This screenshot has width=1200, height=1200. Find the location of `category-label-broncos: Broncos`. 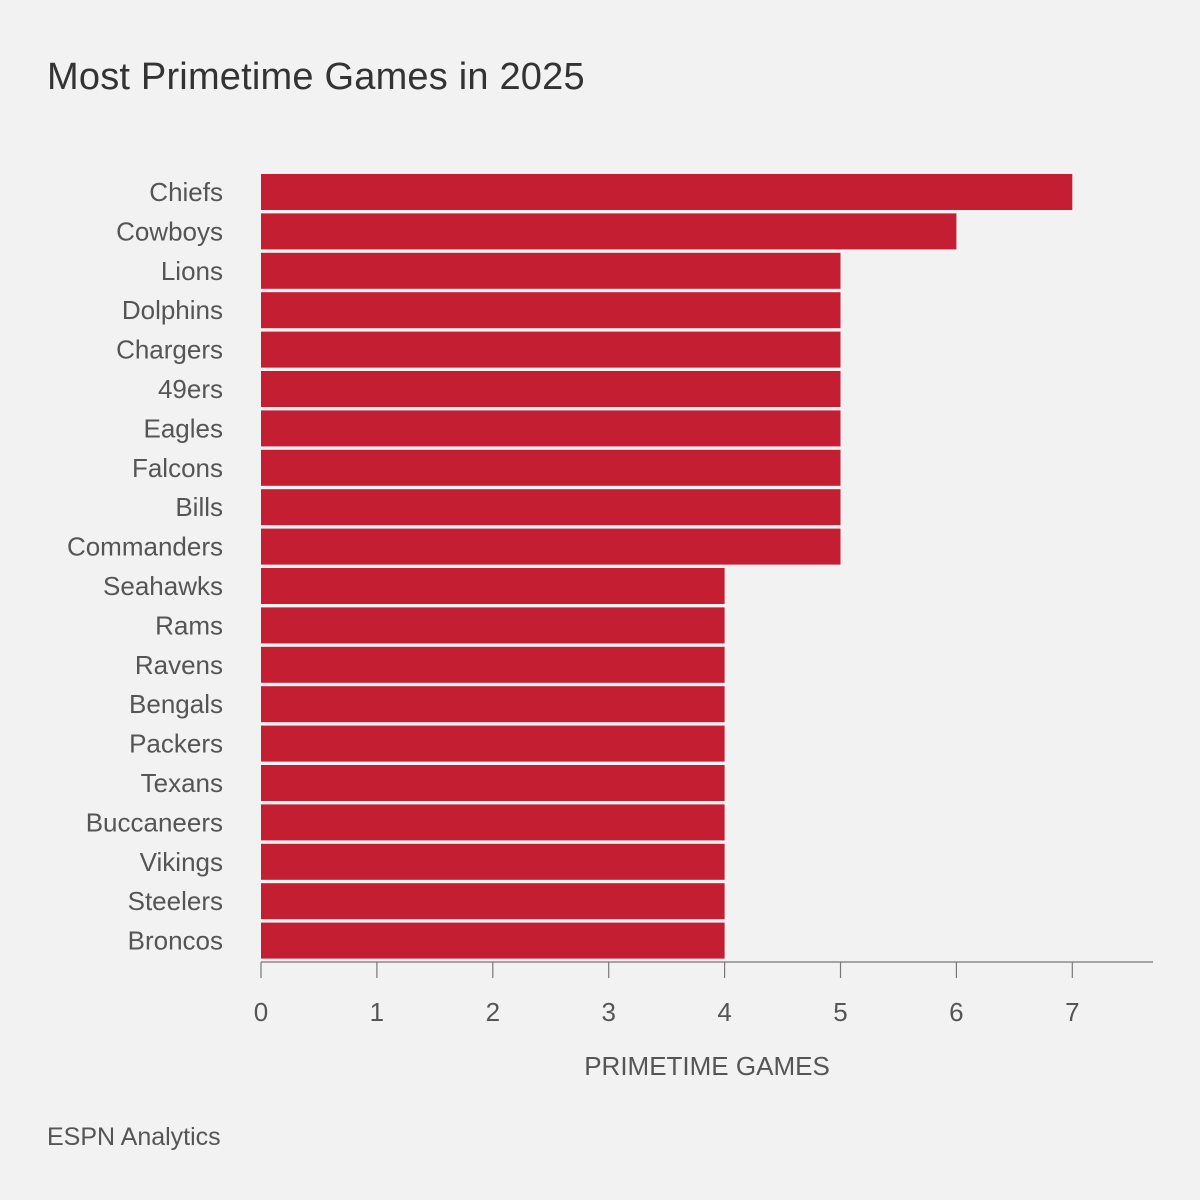

category-label-broncos: Broncos is located at coordinates (175, 941).